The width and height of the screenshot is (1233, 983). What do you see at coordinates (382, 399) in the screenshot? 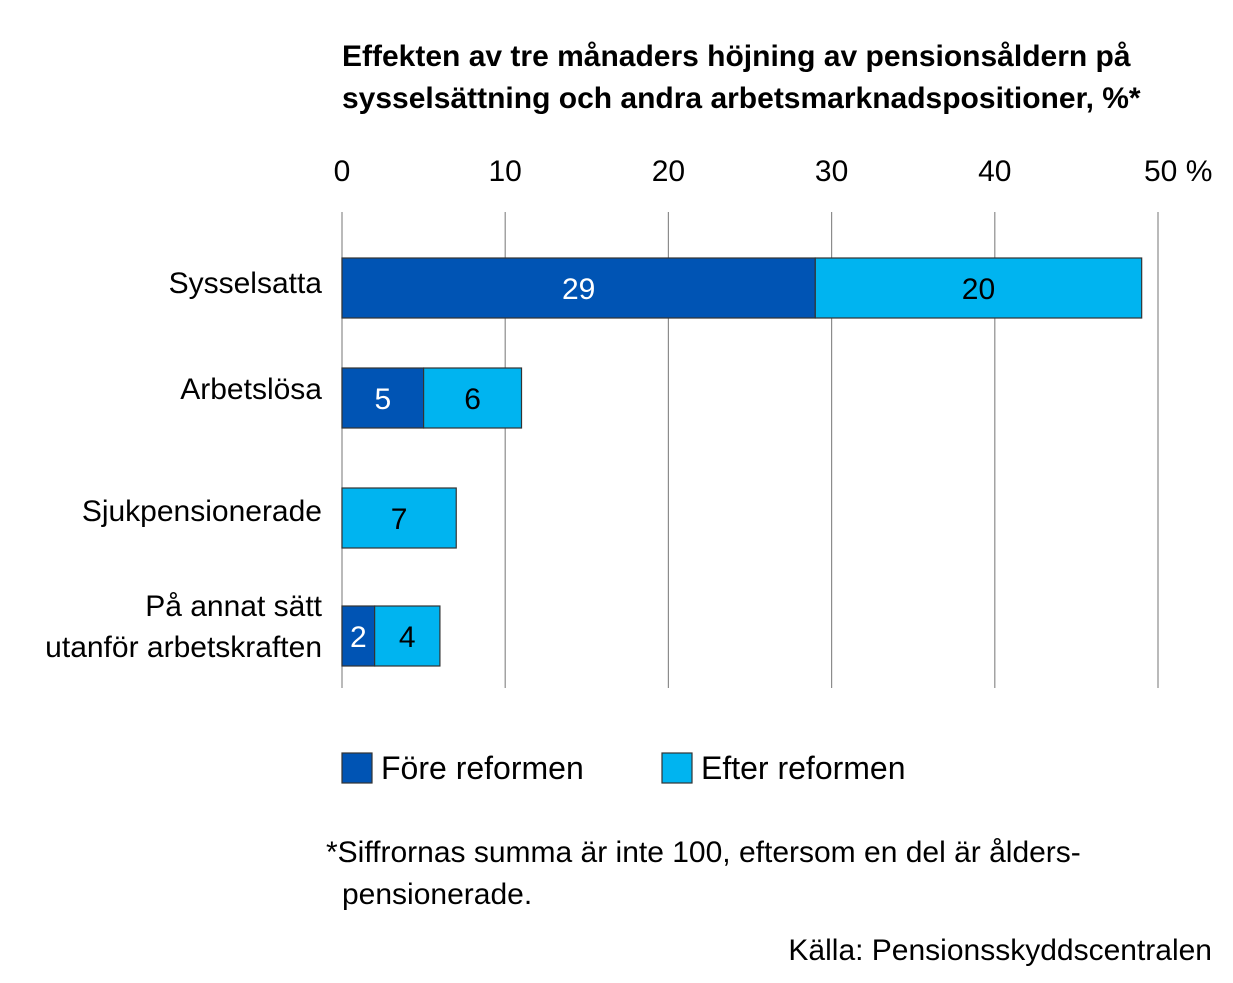
I see `data-label-fore-1: 5` at bounding box center [382, 399].